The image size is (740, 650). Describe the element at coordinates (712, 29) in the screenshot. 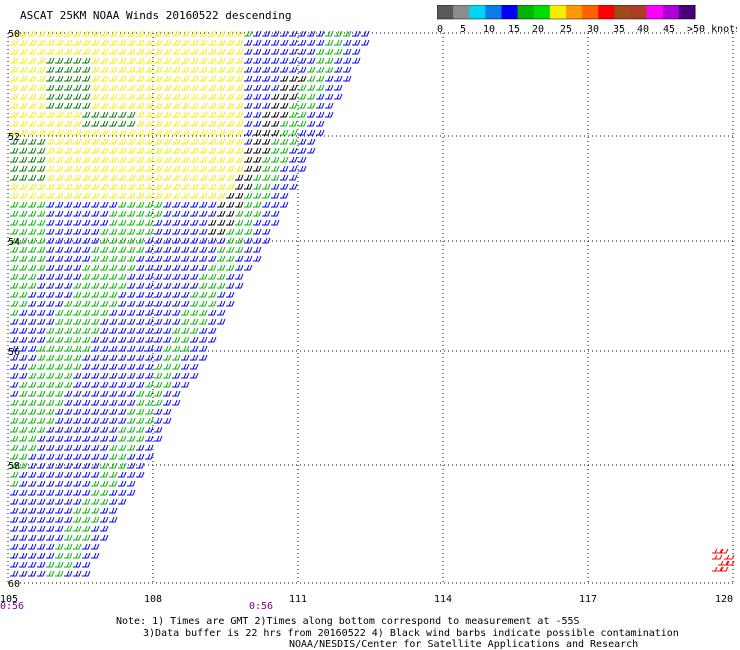

I see `legend-label: >50 knots` at that location.